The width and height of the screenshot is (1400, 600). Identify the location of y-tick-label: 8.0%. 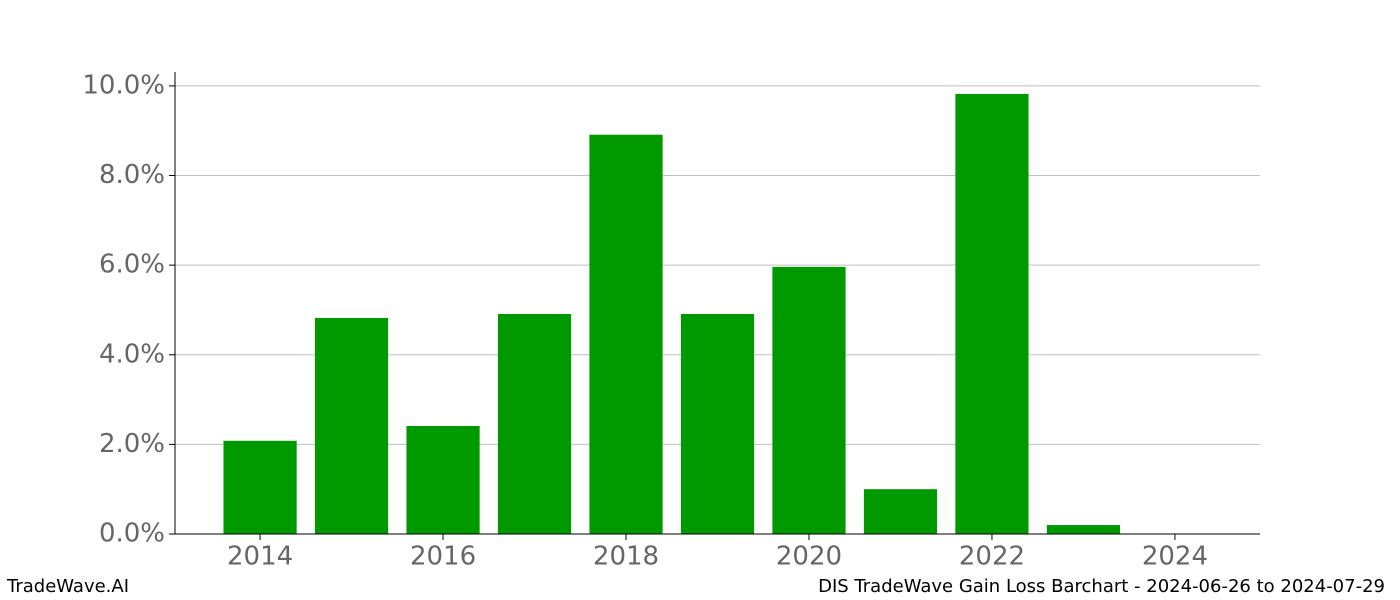
(132, 175).